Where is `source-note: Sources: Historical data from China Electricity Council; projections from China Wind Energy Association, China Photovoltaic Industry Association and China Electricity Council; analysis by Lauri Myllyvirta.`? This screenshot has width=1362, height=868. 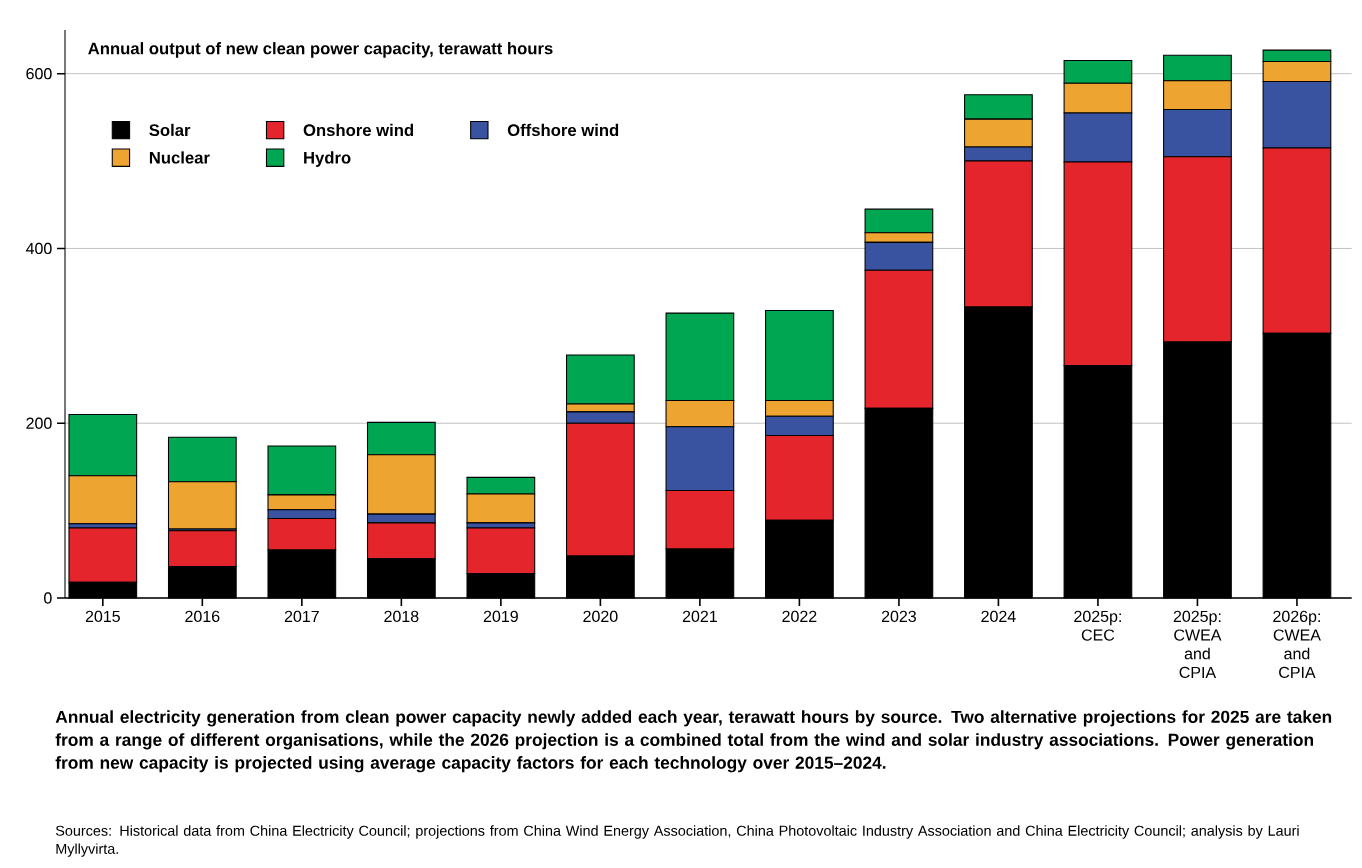
source-note: Sources: Historical data from China Electricity Council; projections from China Wind Energy Association, China Photovoltaic Industry Association and China Electricity Council; analysis by Lauri Myllyvirta. is located at coordinates (677, 841).